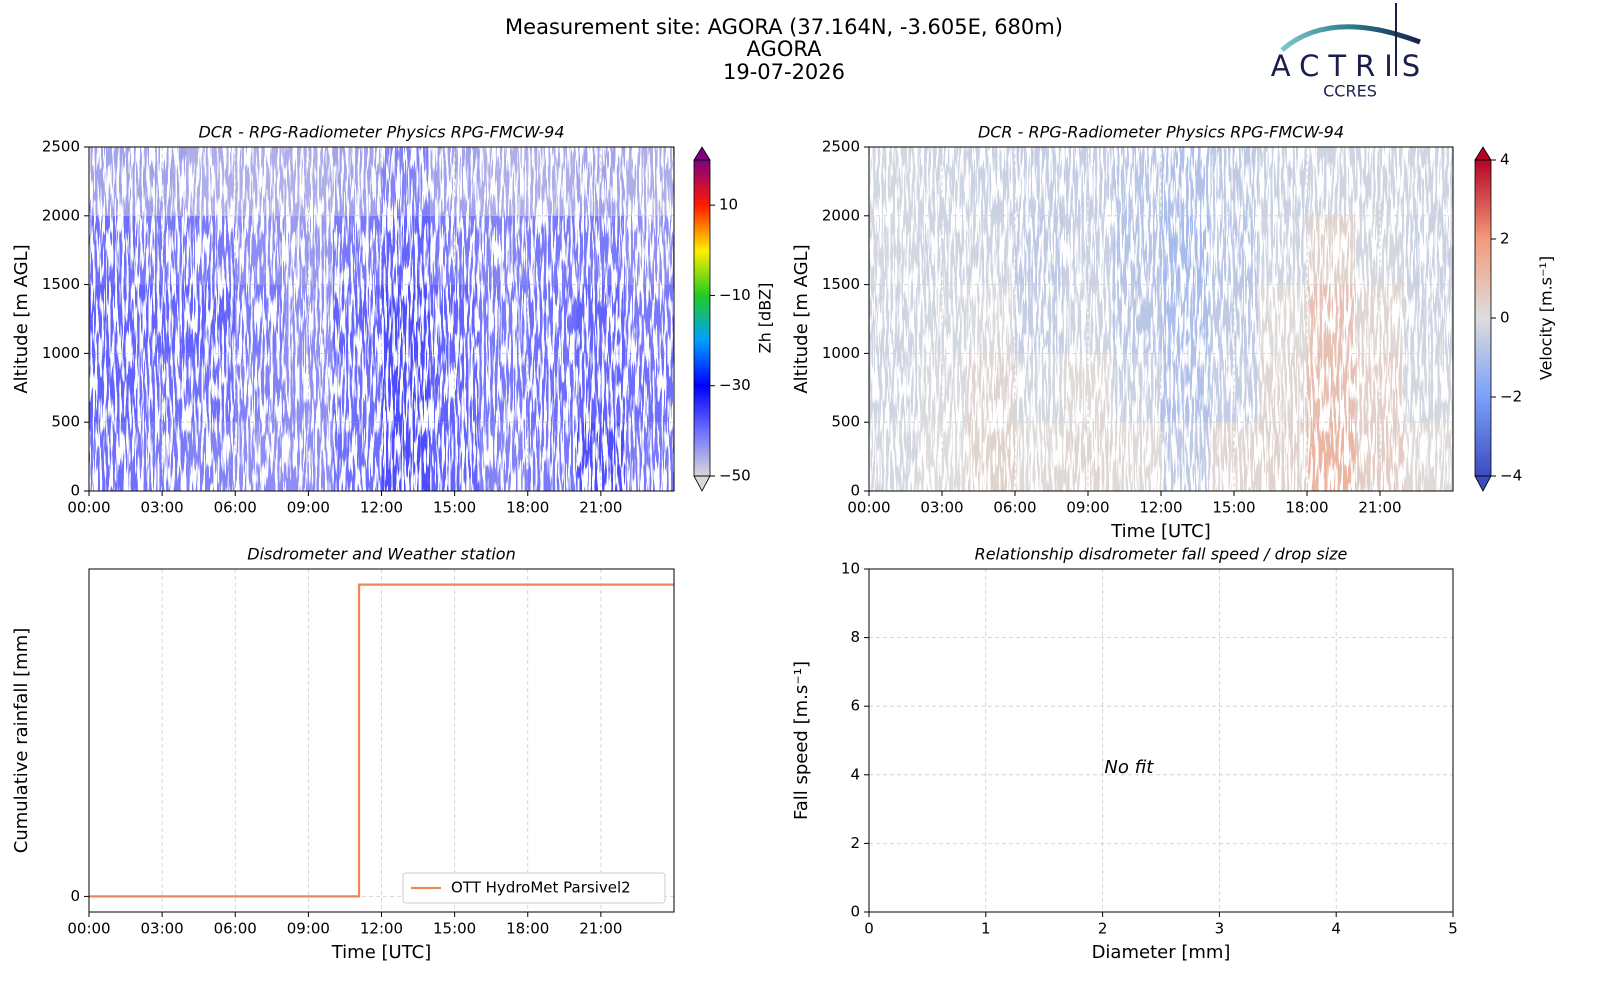 Image resolution: width=1600 pixels, height=1000 pixels. What do you see at coordinates (702, 318) in the screenshot?
I see `colorbar-frame` at bounding box center [702, 318].